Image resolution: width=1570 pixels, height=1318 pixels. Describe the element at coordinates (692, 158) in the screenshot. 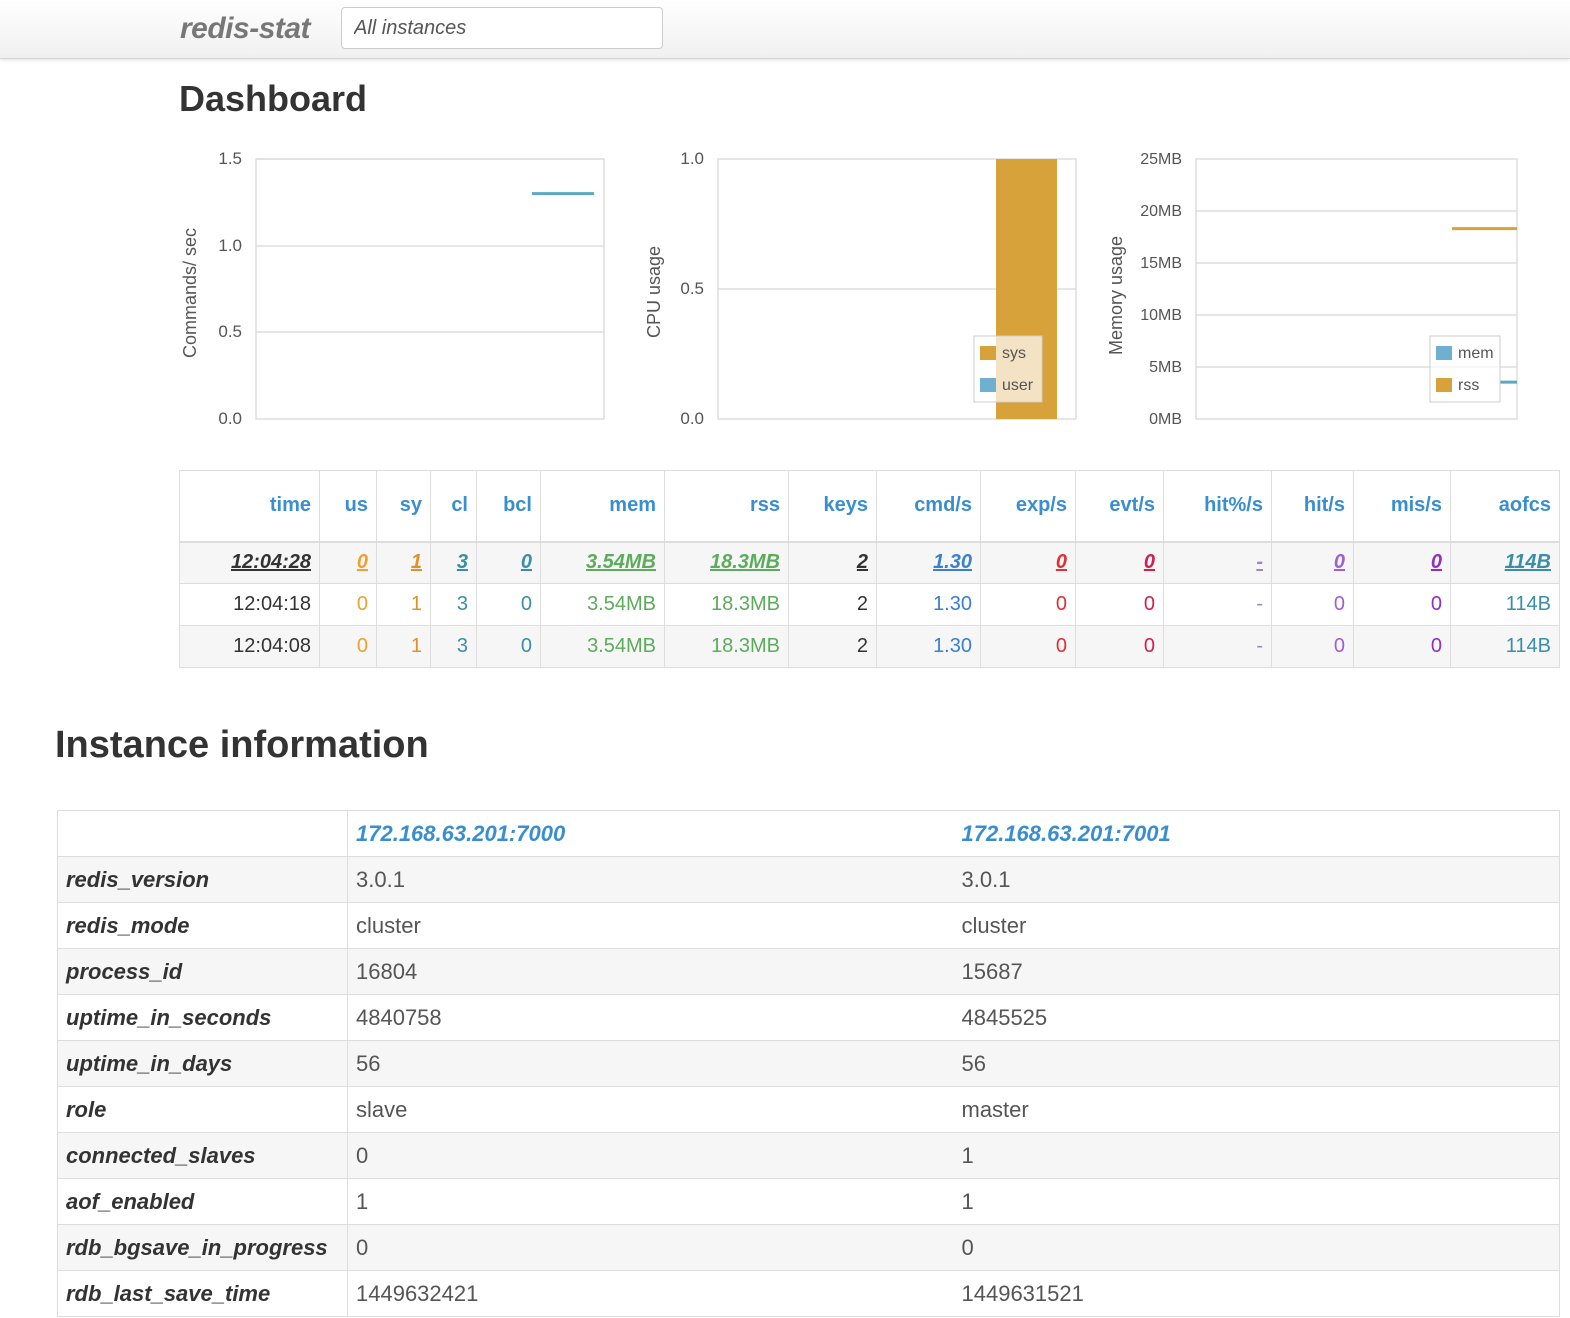

I see `cpu-tick-0: 1.0` at that location.